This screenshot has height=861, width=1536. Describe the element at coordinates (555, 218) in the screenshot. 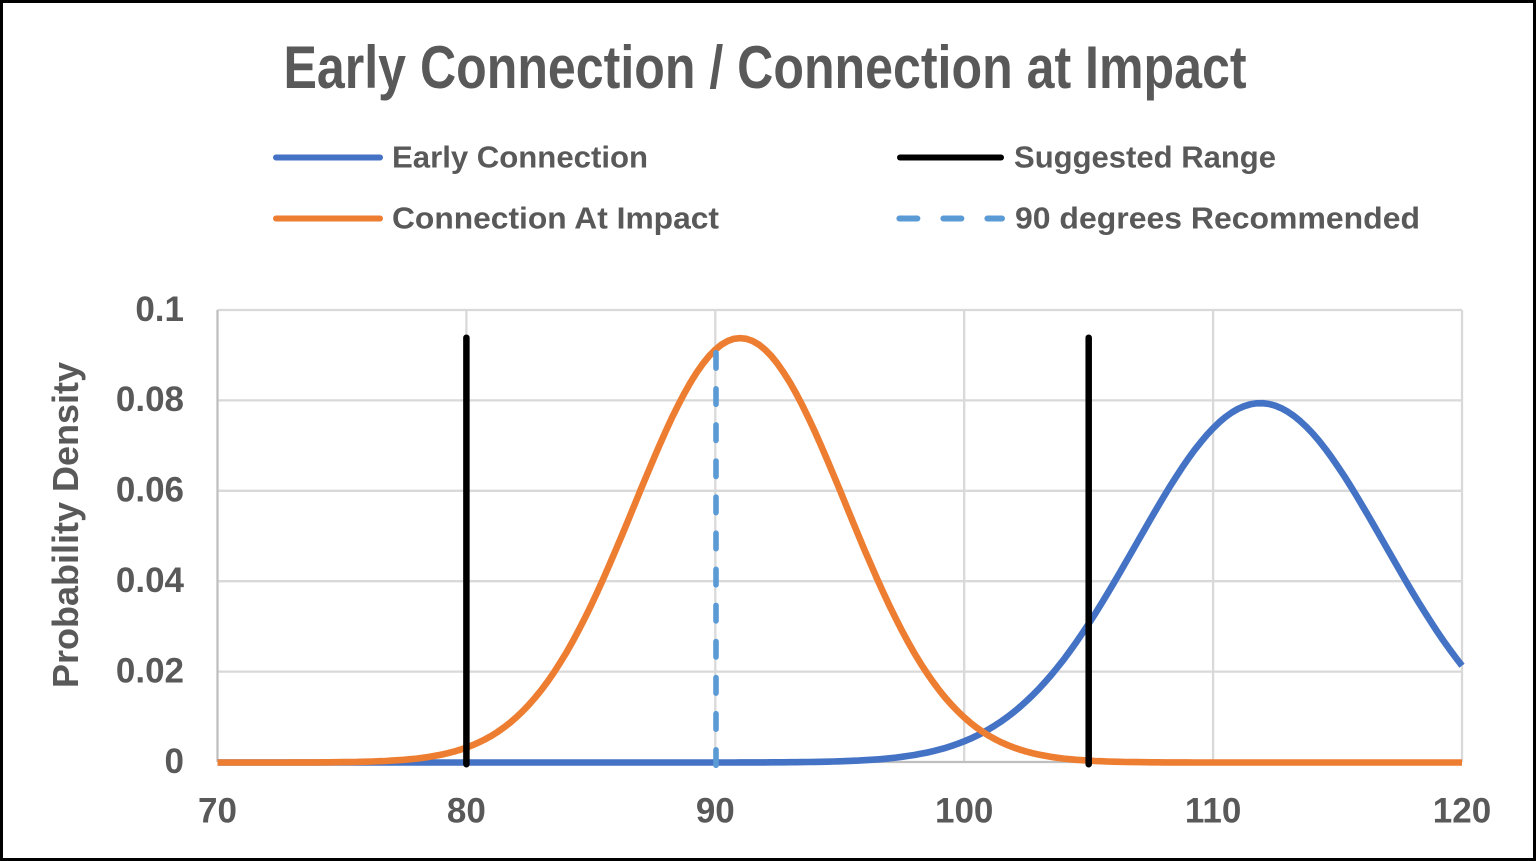

I see `svg-text: Connection At Impact` at that location.